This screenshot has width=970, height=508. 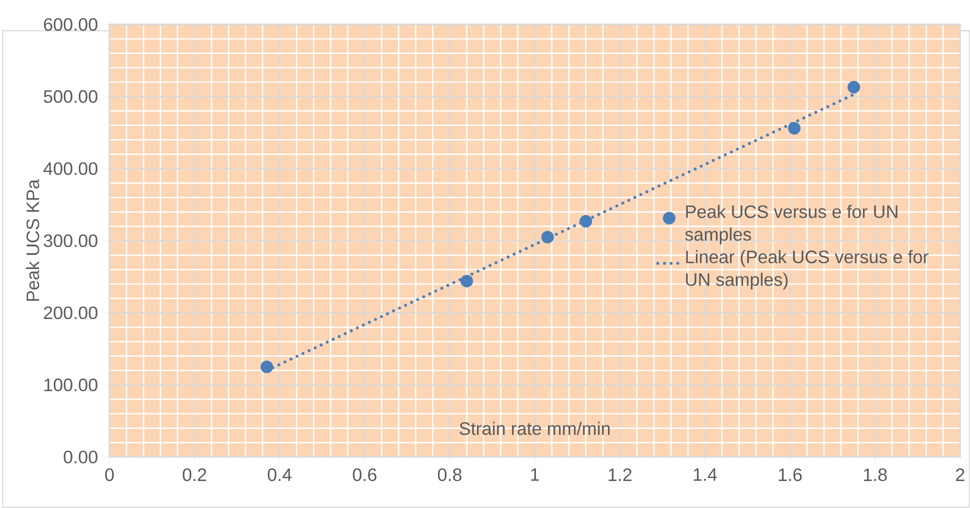 I want to click on y-tick-label: 0.00, so click(x=81, y=457).